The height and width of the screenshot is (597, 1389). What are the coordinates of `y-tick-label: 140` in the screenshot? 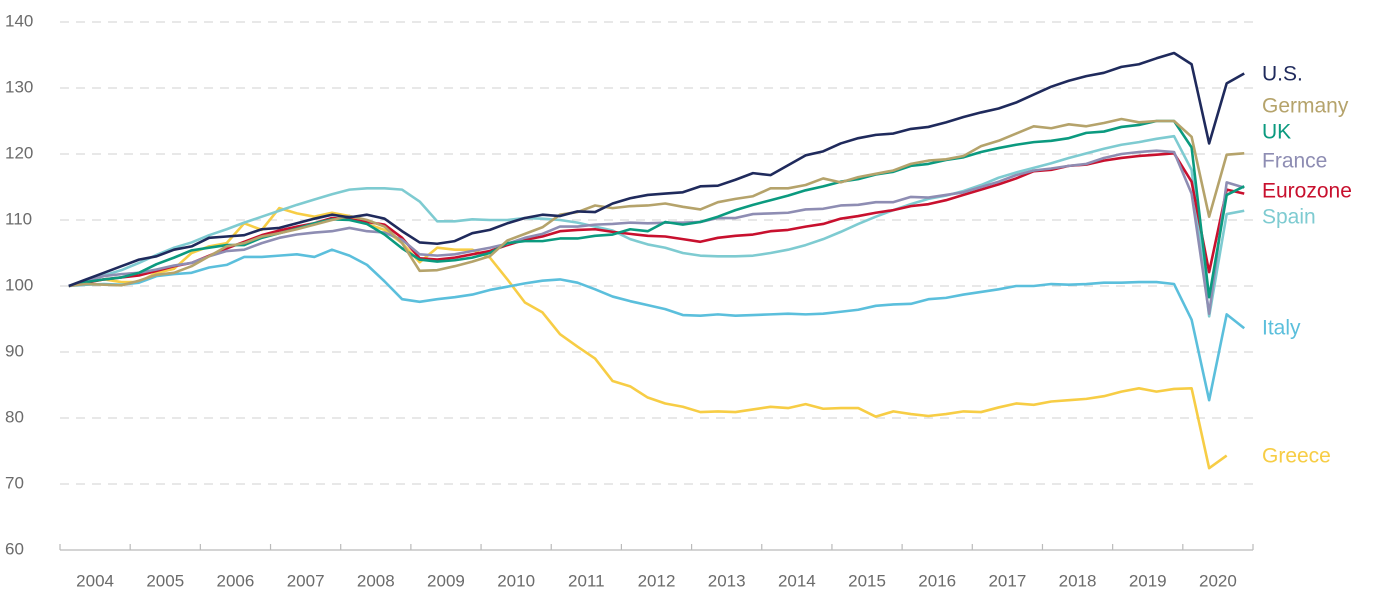 It's located at (19, 20).